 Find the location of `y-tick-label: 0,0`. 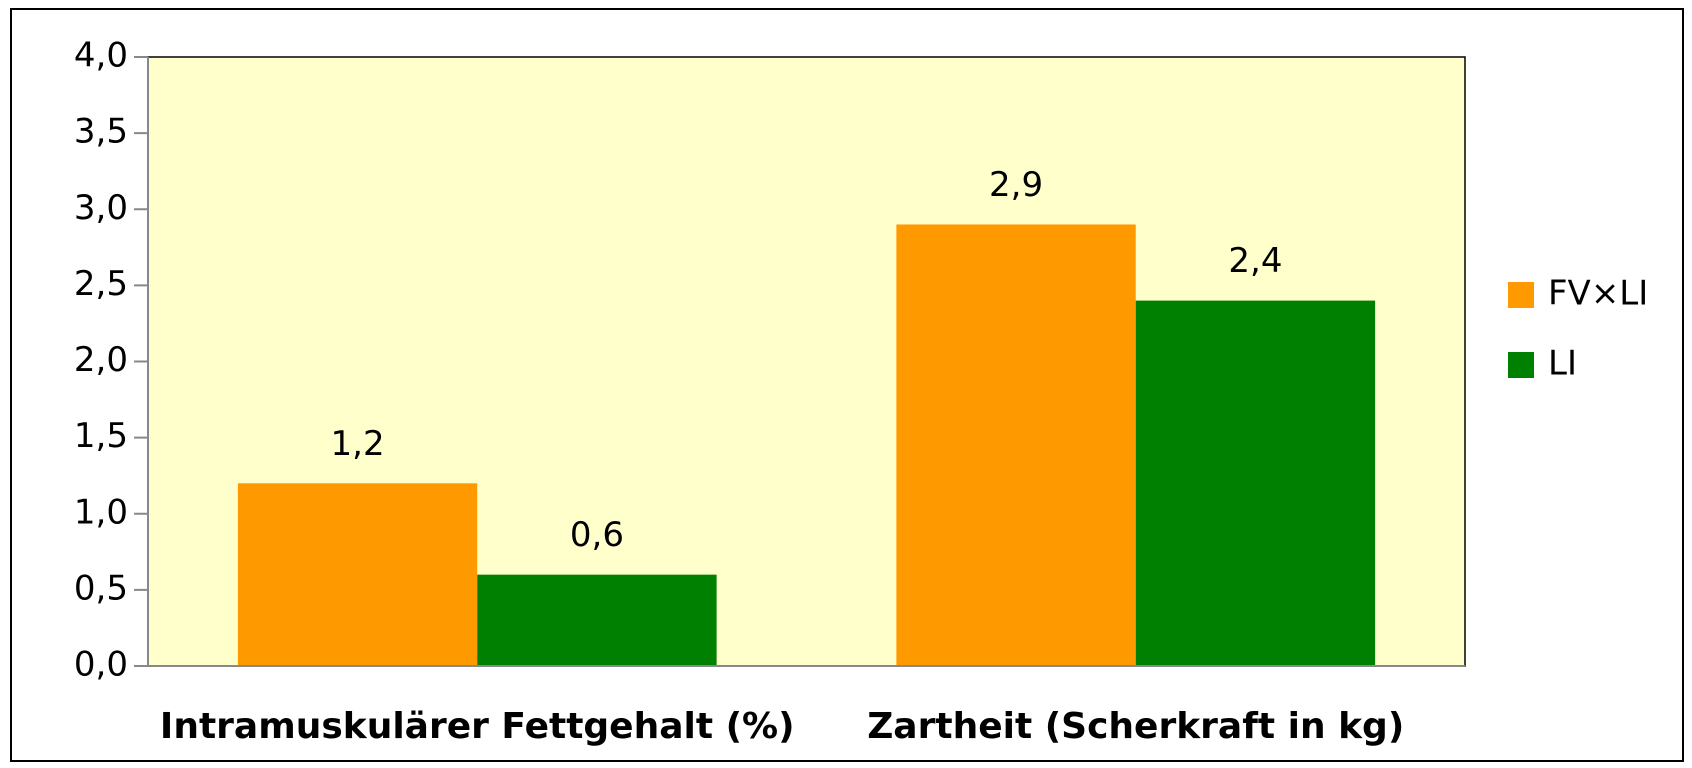

y-tick-label: 0,0 is located at coordinates (101, 665).